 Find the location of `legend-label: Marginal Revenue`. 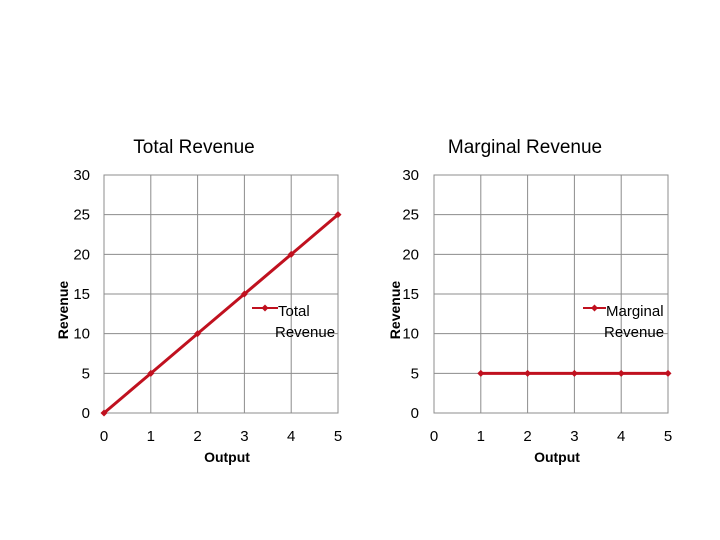

legend-label: Marginal Revenue is located at coordinates (634, 322).